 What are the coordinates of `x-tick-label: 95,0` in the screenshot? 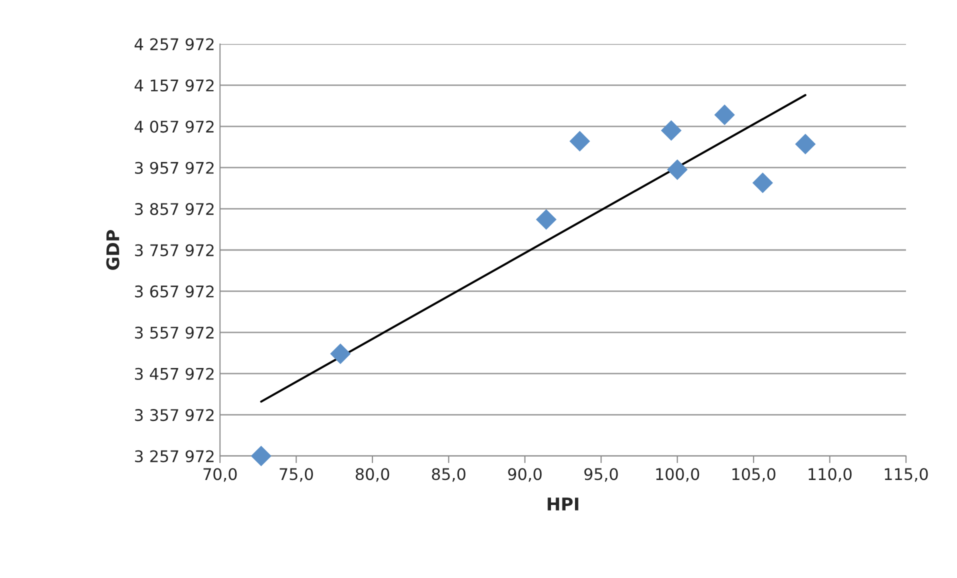 It's located at (601, 475).